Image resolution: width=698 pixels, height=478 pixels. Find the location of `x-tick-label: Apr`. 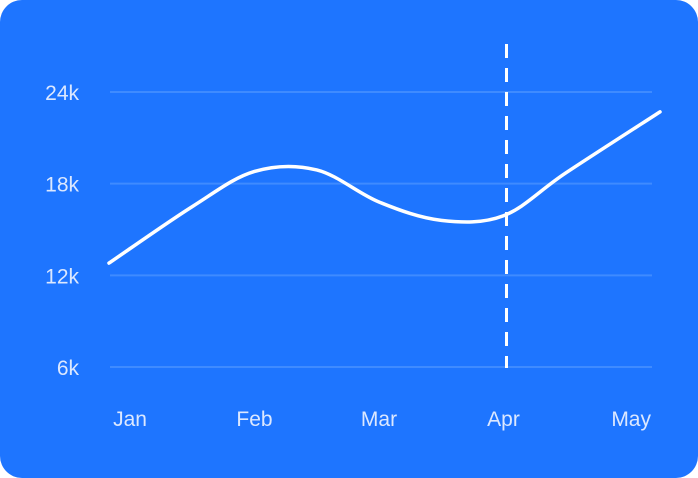

x-tick-label: Apr is located at coordinates (503, 419).